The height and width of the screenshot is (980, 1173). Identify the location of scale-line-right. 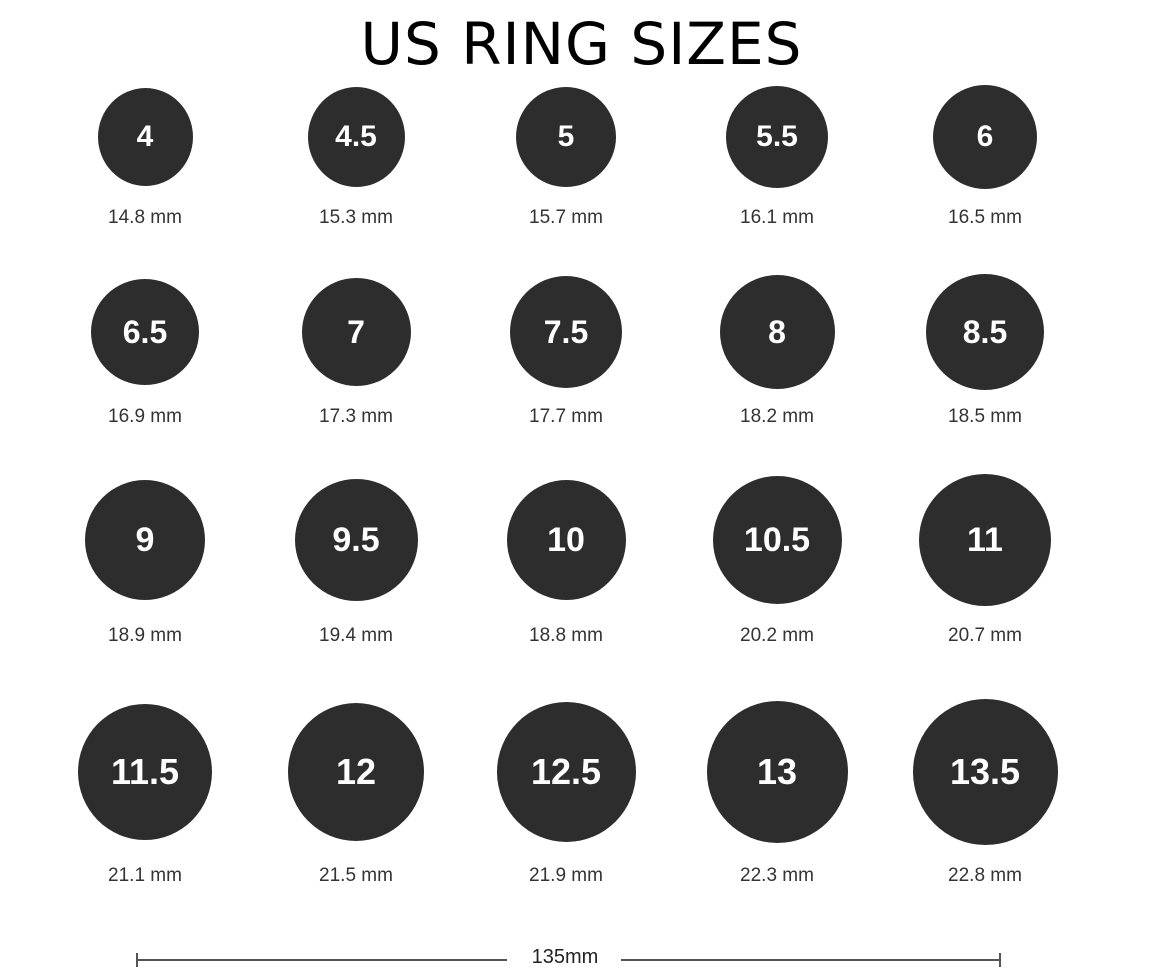
(810, 960).